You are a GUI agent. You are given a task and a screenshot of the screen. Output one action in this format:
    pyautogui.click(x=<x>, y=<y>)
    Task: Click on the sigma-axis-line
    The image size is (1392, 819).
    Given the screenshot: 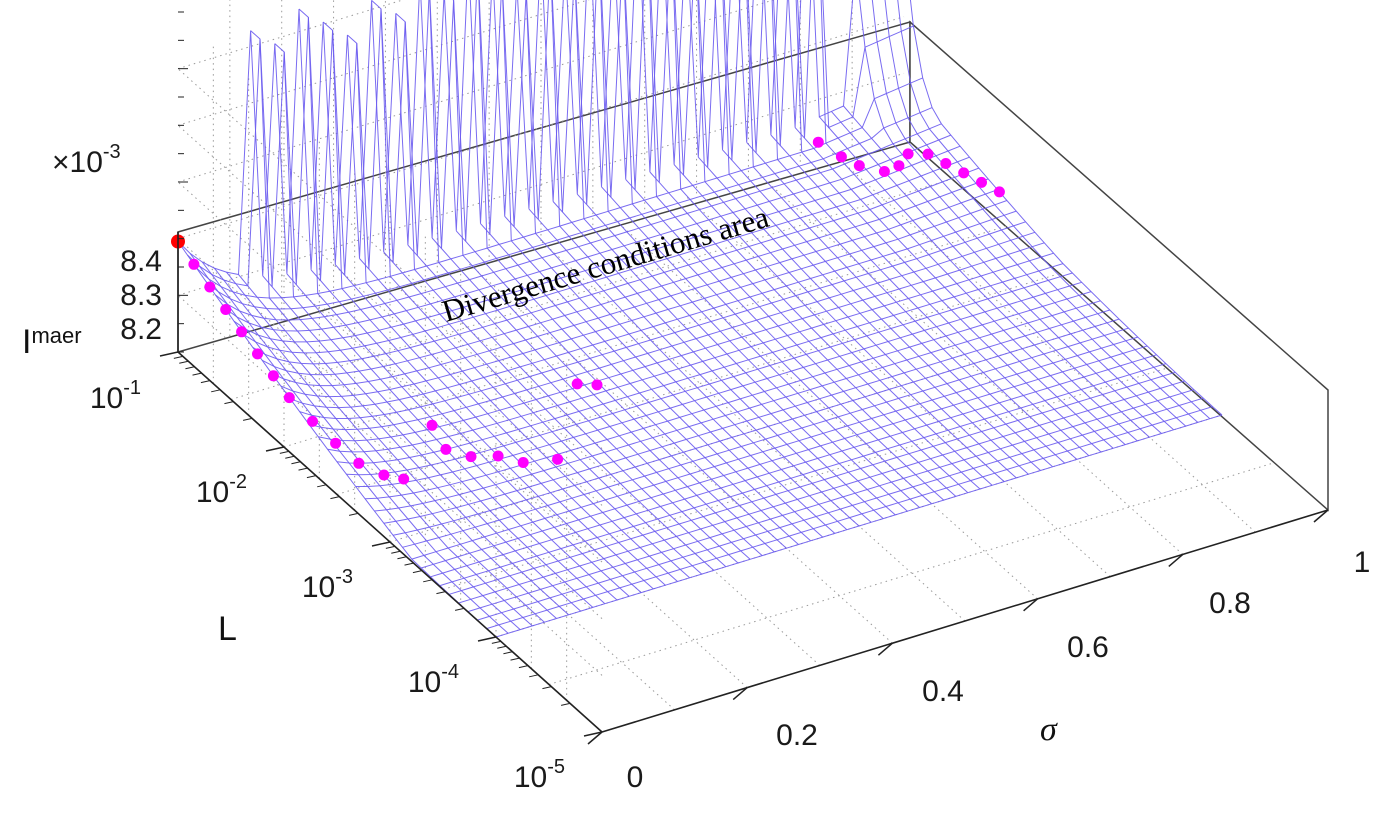 What is the action you would take?
    pyautogui.click(x=965, y=621)
    